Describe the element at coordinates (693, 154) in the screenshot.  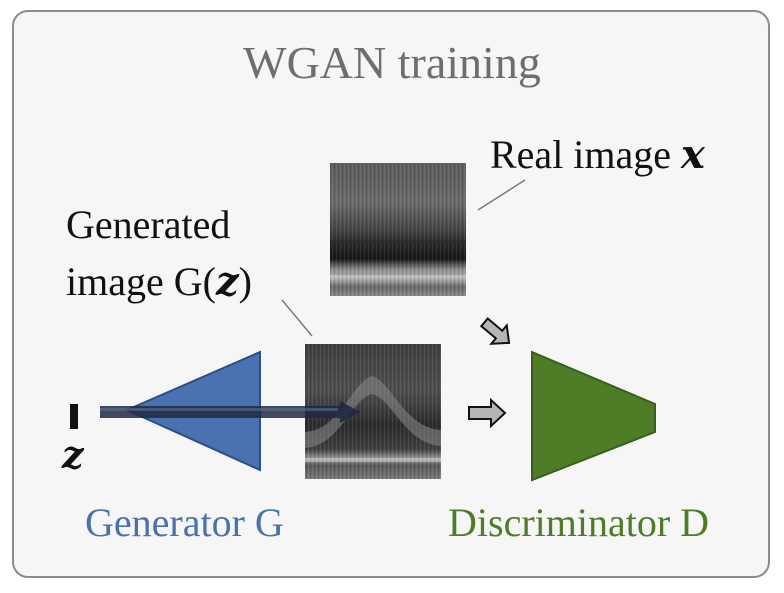
I see `real-image-variable: x` at that location.